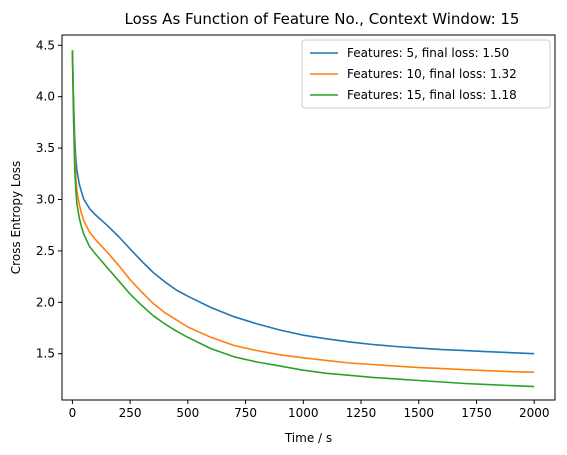 This screenshot has height=455, width=567. What do you see at coordinates (303, 413) in the screenshot?
I see `x-tick-label: 1000` at bounding box center [303, 413].